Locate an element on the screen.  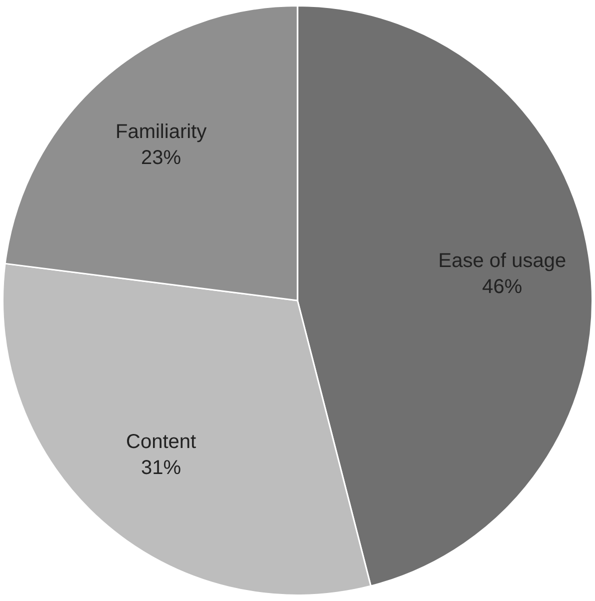
slice-label: Familiarity is located at coordinates (161, 132).